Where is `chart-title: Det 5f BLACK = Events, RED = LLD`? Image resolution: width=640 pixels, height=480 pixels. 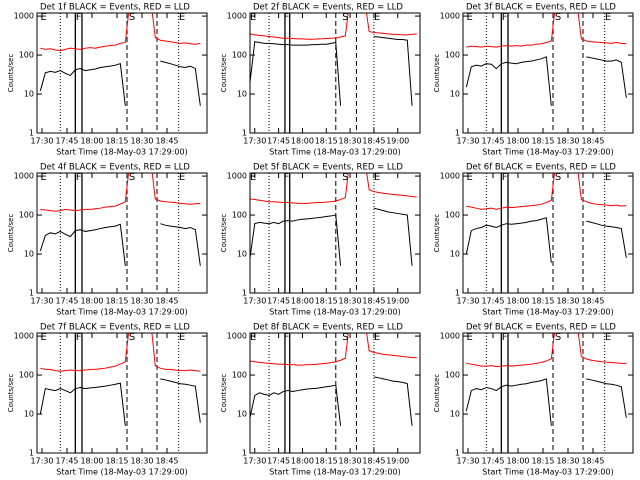
chart-title: Det 5f BLACK = Events, RED = LLD is located at coordinates (328, 168).